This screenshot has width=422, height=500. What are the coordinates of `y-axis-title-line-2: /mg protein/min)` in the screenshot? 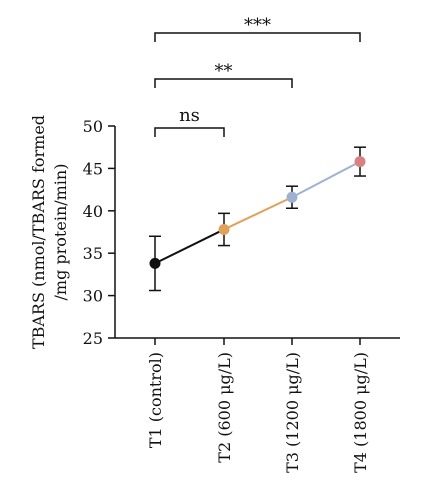 It's located at (60, 232).